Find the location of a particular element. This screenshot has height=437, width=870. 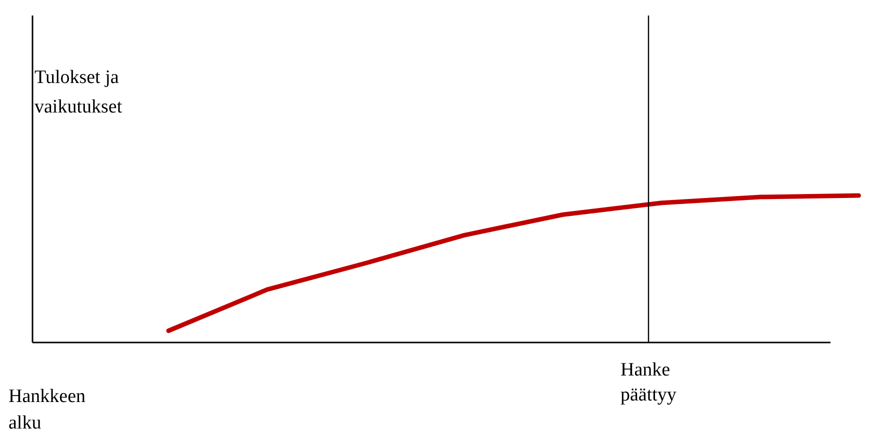

y-axis-title: Tulokset ja vaikutukset is located at coordinates (78, 92).